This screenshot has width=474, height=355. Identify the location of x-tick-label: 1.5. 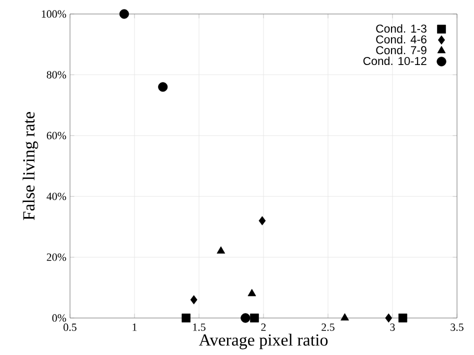
(199, 327).